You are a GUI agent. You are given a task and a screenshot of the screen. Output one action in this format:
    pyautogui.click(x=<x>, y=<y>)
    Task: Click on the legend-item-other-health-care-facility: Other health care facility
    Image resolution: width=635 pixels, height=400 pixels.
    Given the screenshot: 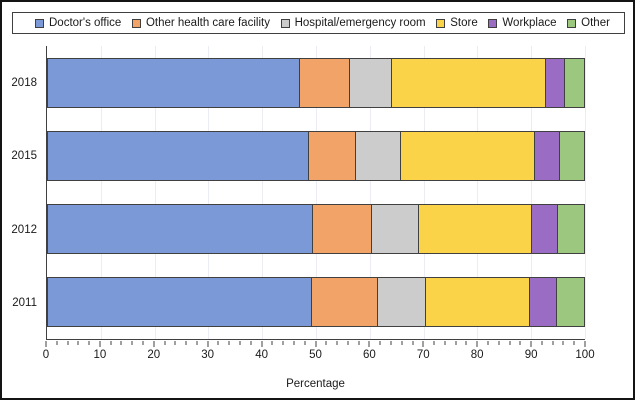 What is the action you would take?
    pyautogui.click(x=200, y=23)
    